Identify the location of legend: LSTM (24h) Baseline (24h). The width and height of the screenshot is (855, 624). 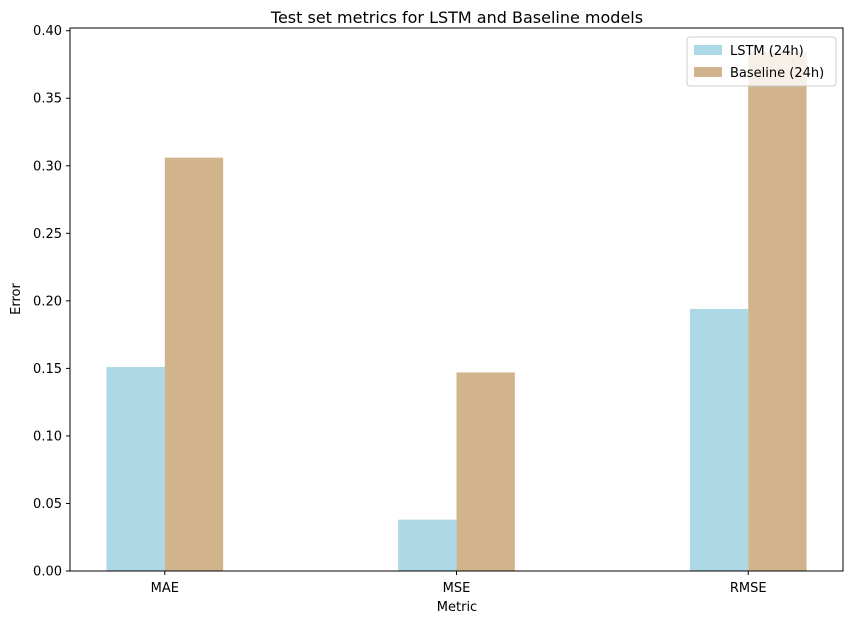
(761, 61).